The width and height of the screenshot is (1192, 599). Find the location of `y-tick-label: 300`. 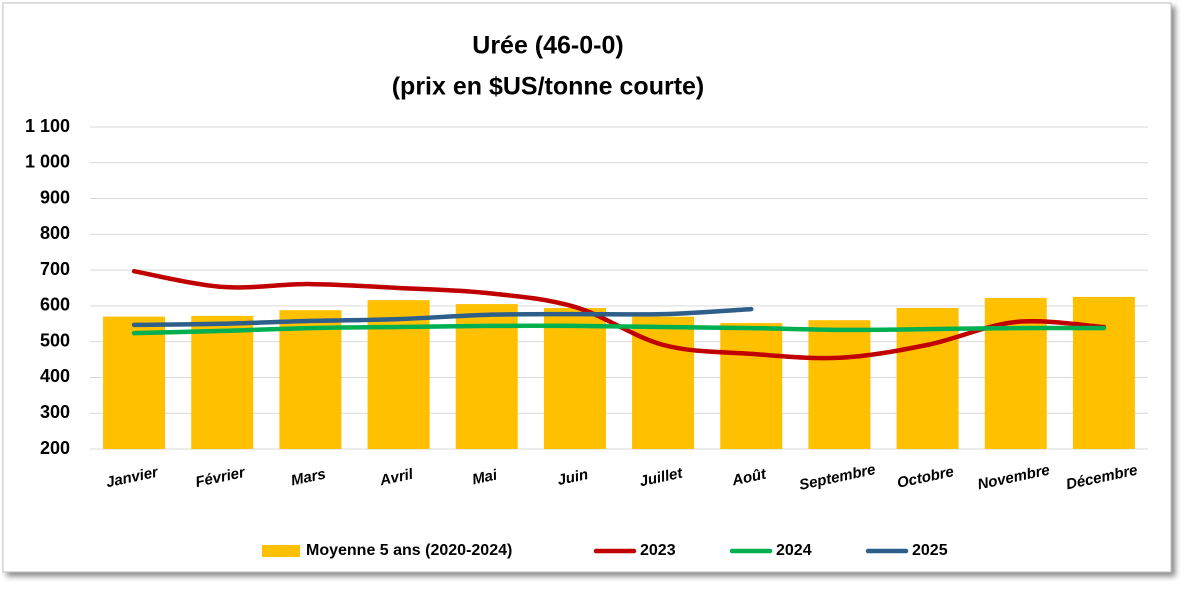

y-tick-label: 300 is located at coordinates (55, 412).